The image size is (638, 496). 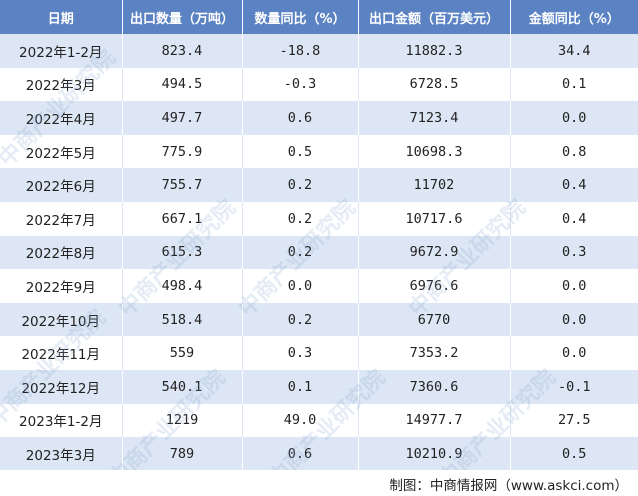 I want to click on export-value-cell: 10210.9, so click(x=434, y=454).